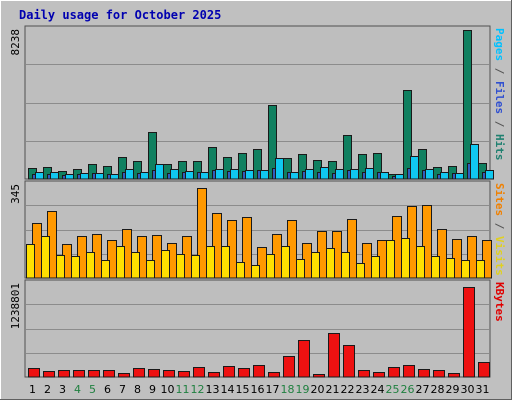 Image resolution: width=512 pixels, height=400 pixels. Describe the element at coordinates (213, 389) in the screenshot. I see `day-label-13: 13` at that location.